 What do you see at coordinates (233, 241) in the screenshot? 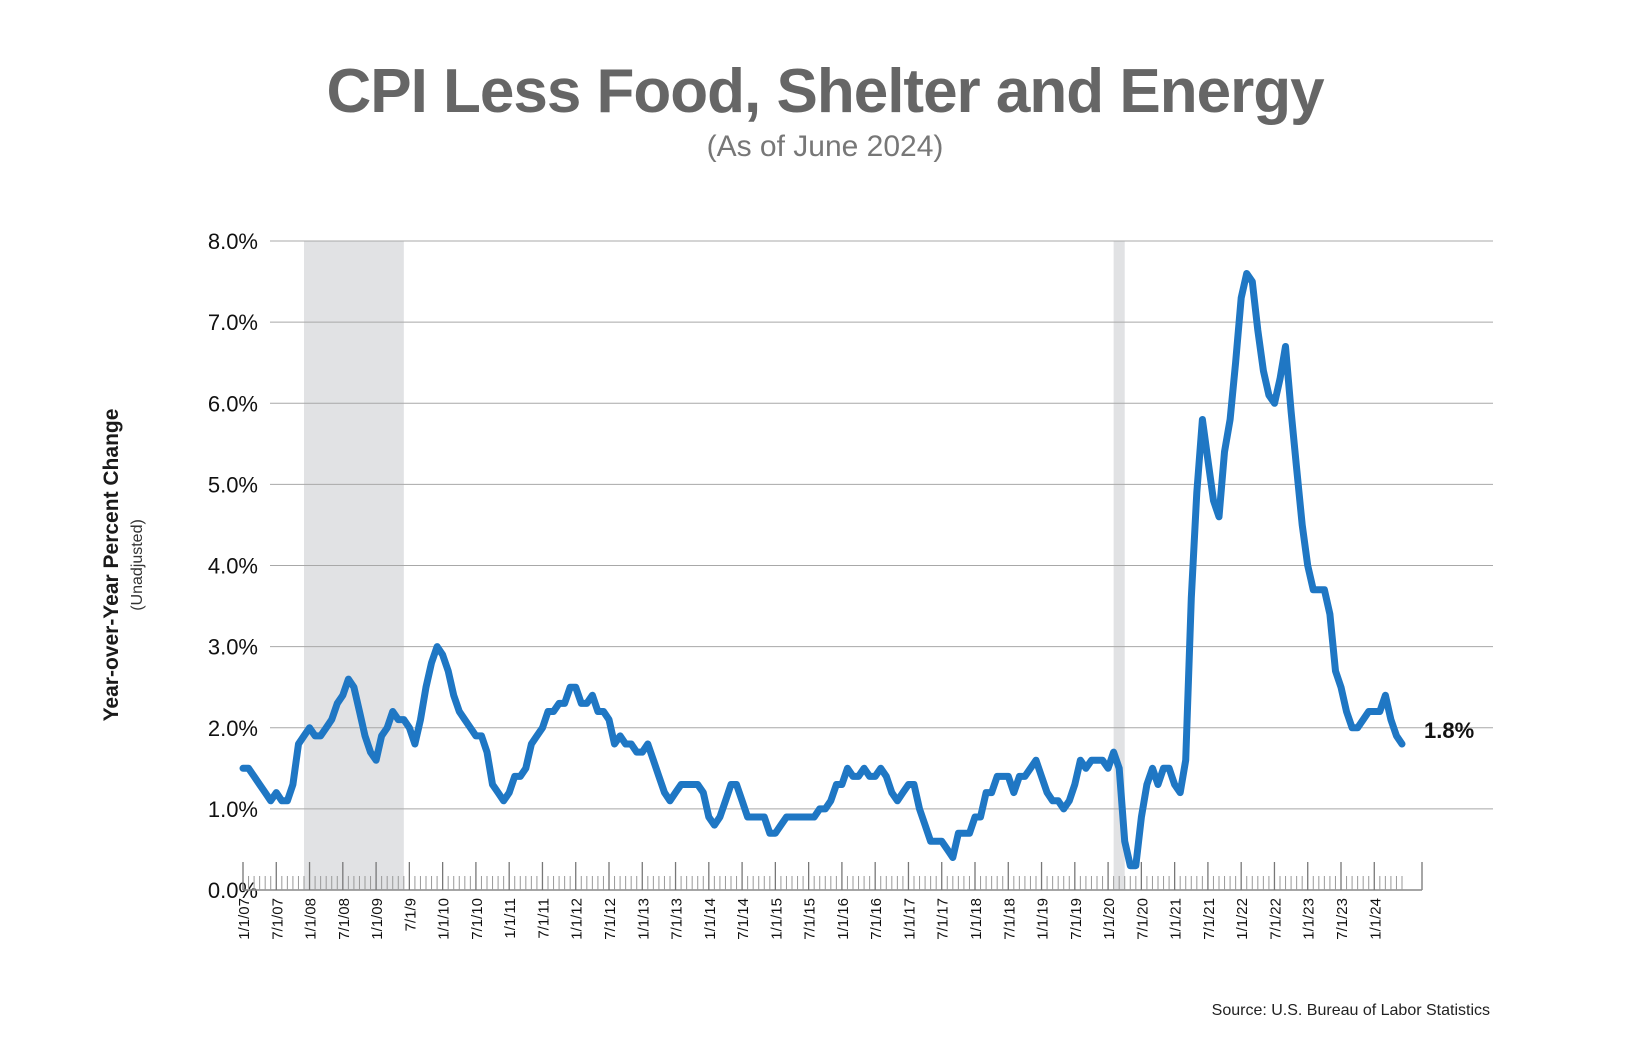
I see `y-tick-label: 8.0%` at bounding box center [233, 241].